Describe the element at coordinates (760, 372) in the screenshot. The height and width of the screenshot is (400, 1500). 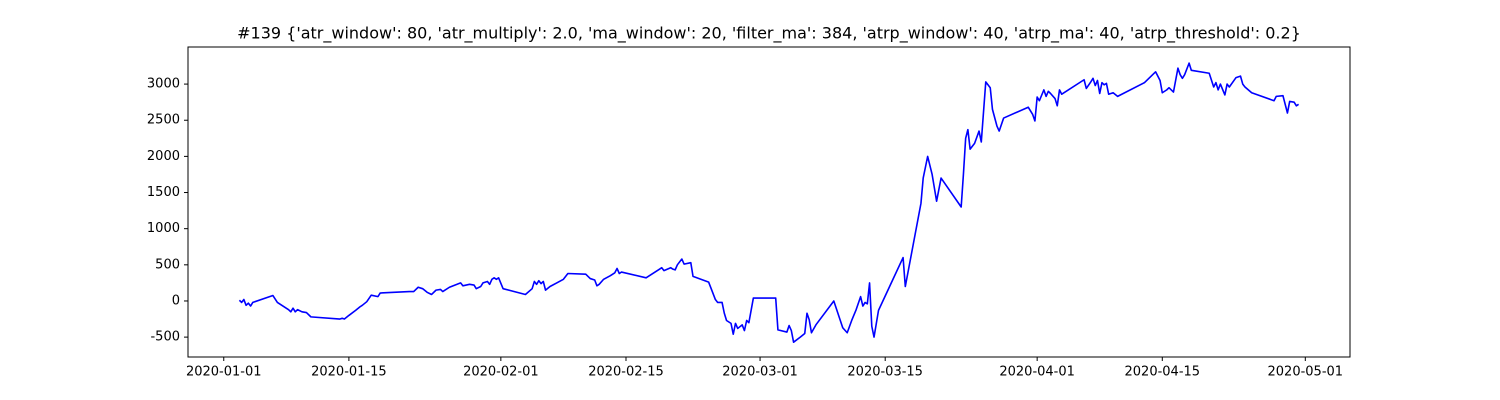
I see `x-tick-label: 2020-03-01` at that location.